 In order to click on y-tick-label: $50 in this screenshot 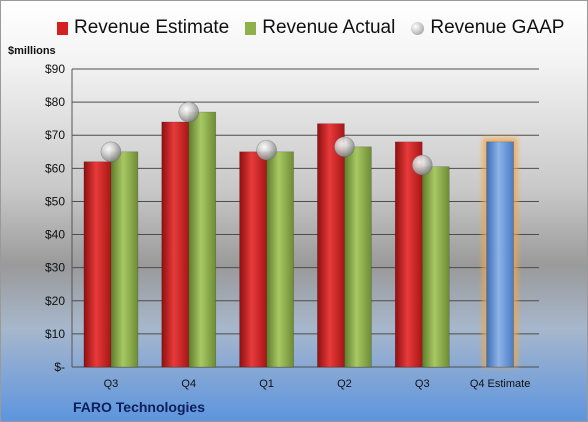, I will do `click(55, 201)`.